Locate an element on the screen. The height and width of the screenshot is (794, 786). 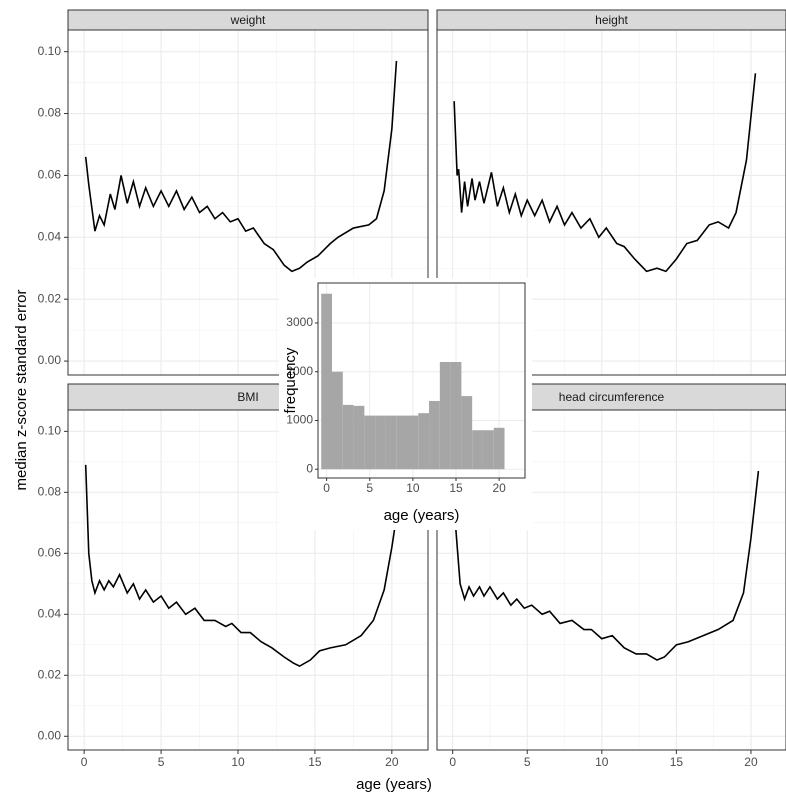
inset-y-label: frequency is located at coordinates (290, 380).